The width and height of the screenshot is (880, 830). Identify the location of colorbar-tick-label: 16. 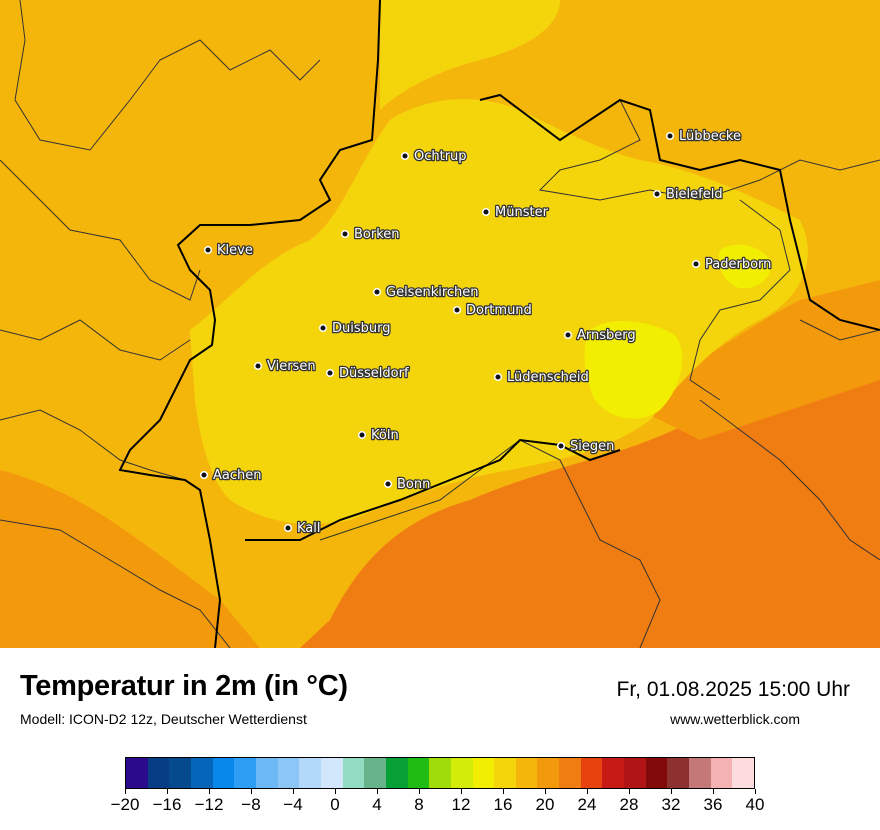
(503, 804).